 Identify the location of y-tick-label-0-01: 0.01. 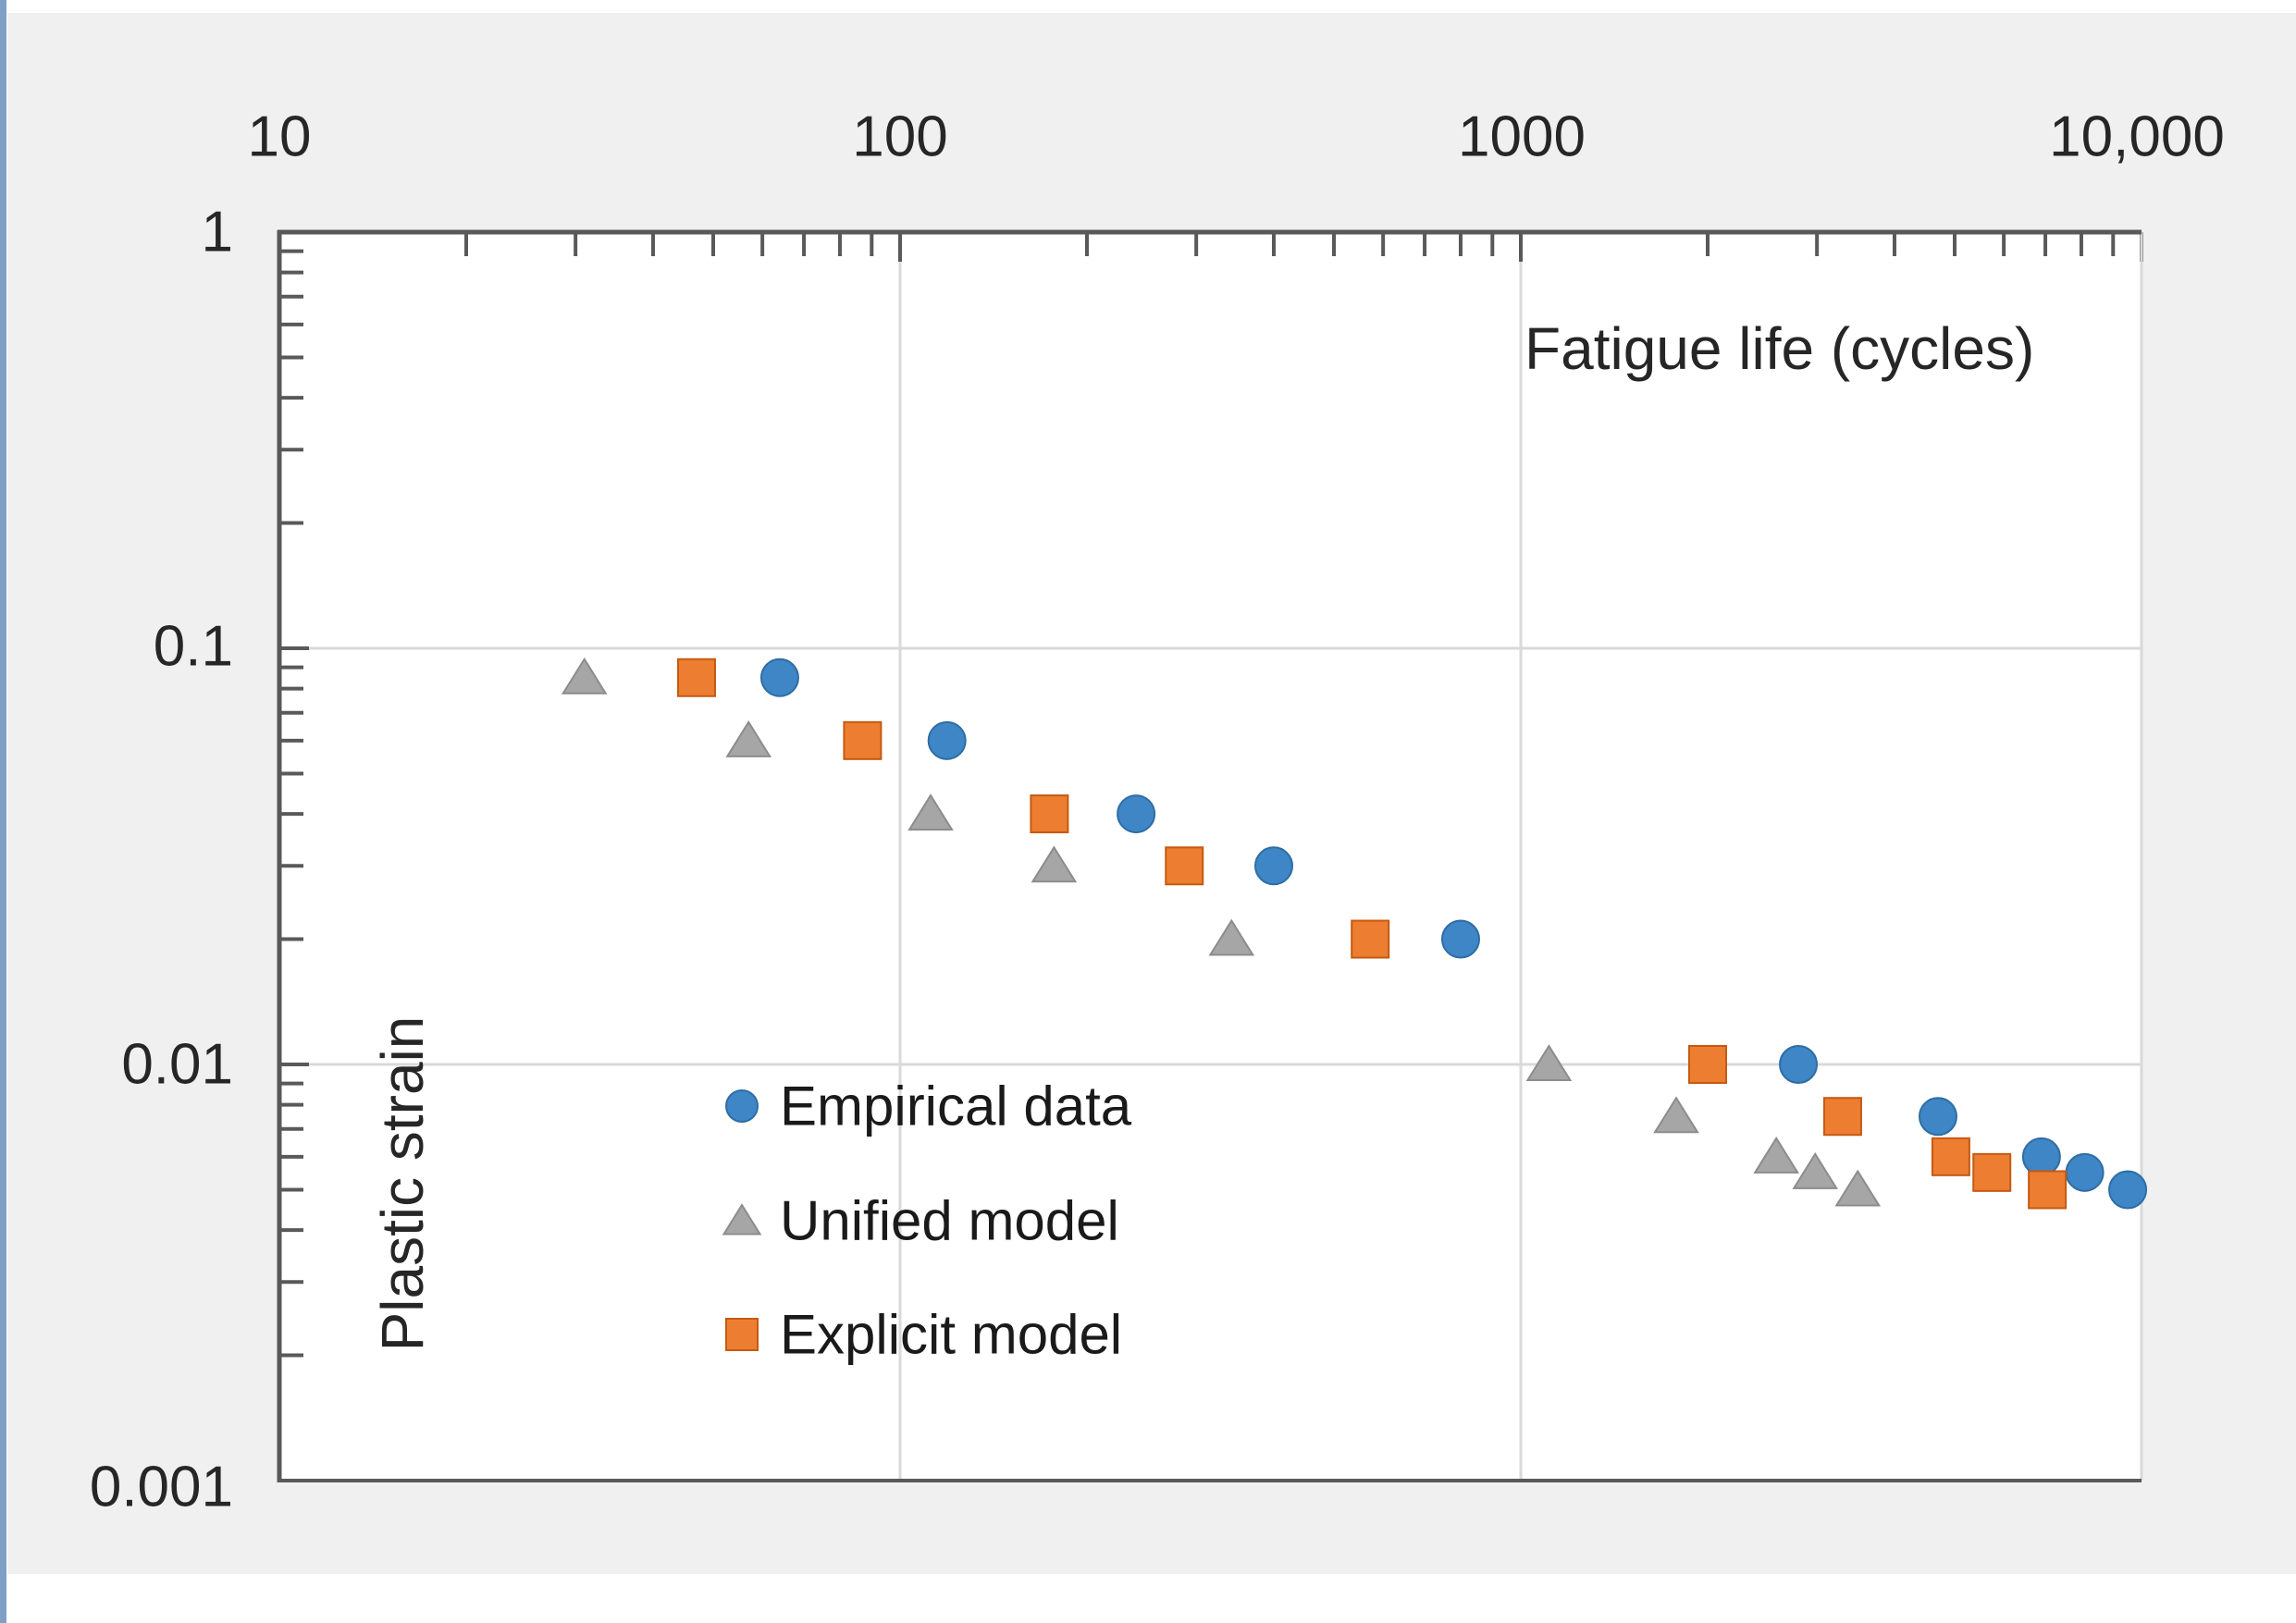
(177, 1065).